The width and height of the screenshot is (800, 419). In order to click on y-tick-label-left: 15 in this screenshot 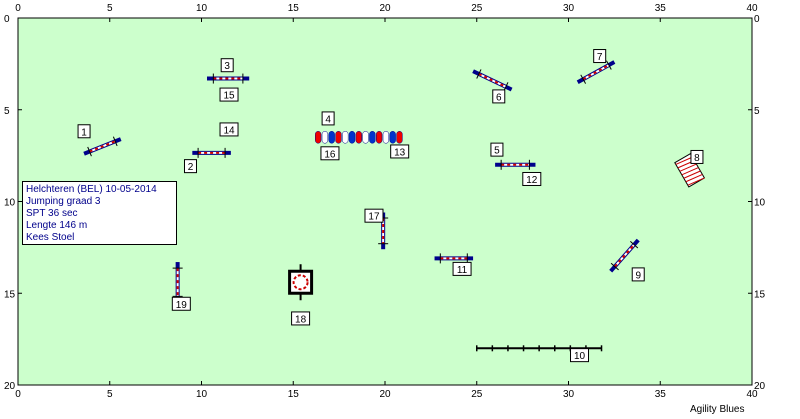, I will do `click(10, 294)`.